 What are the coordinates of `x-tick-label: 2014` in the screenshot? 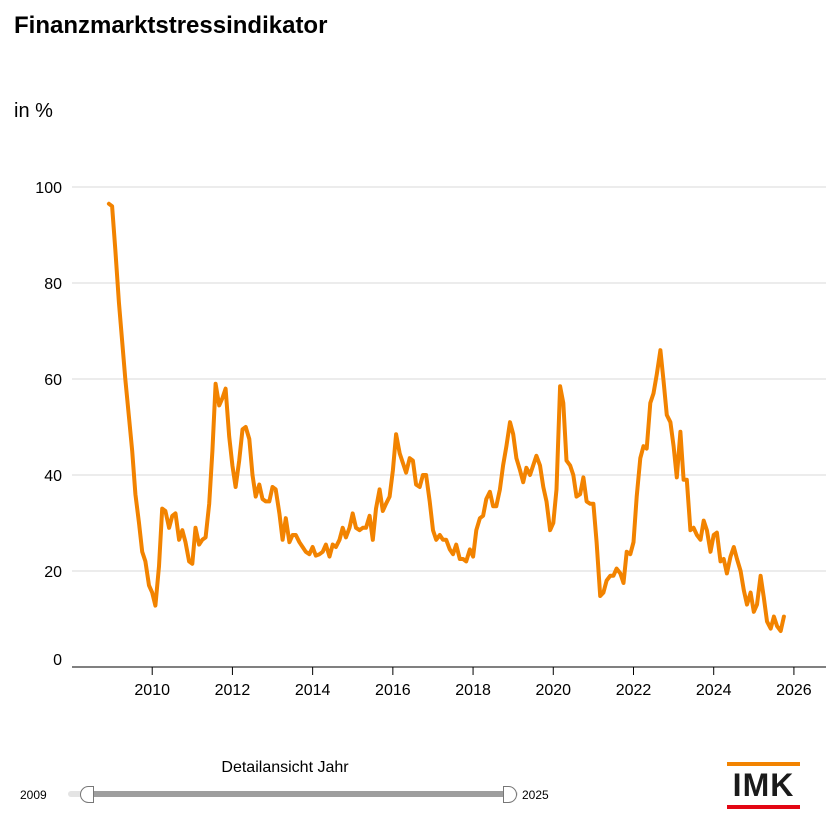 It's located at (313, 690).